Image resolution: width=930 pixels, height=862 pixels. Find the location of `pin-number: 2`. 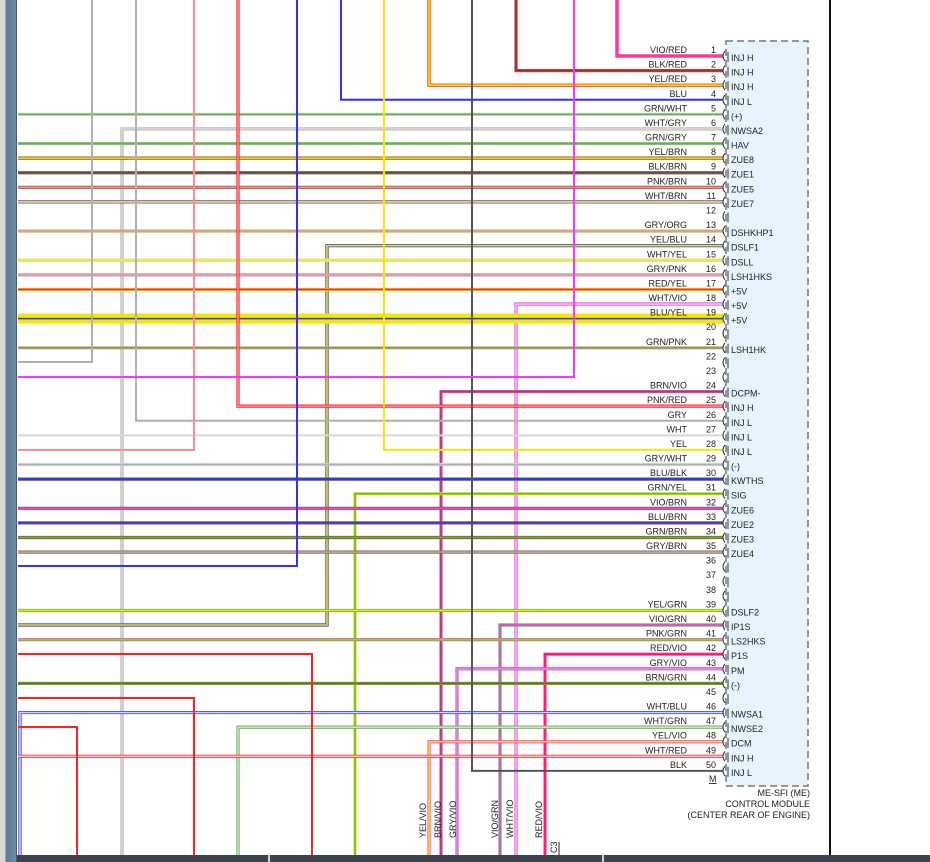

pin-number: 2 is located at coordinates (713, 65).